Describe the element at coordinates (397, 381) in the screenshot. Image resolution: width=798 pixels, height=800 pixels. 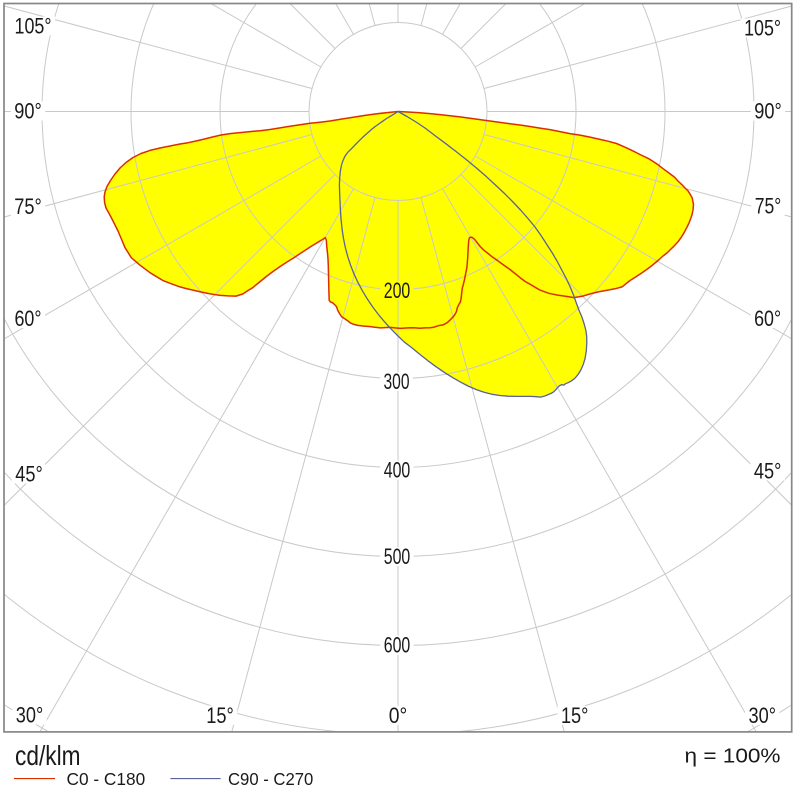
I see `svg-text: 300` at that location.